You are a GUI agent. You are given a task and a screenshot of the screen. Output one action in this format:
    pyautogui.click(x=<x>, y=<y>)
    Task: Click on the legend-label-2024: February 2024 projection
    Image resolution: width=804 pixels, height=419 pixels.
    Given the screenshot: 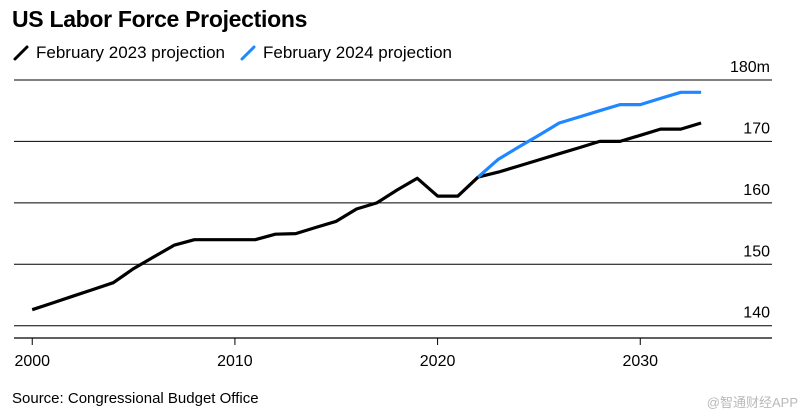 What is the action you would take?
    pyautogui.click(x=358, y=52)
    